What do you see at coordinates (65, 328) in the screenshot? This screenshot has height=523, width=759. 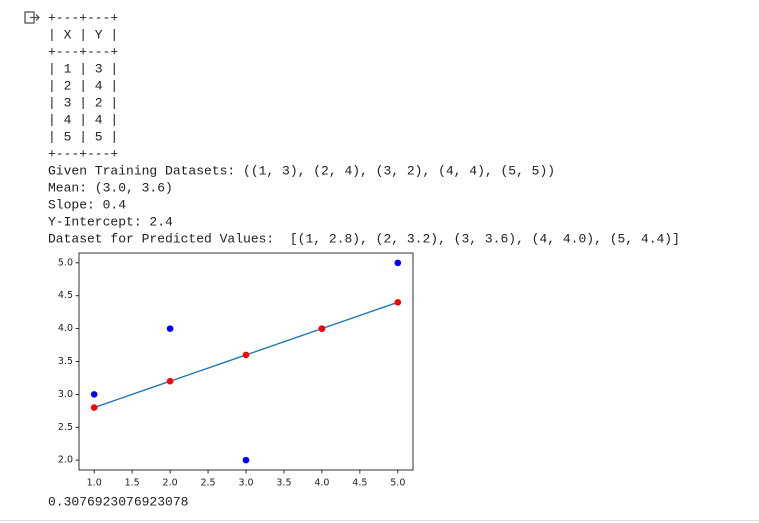 I see `y-tick-label: 4.0` at bounding box center [65, 328].